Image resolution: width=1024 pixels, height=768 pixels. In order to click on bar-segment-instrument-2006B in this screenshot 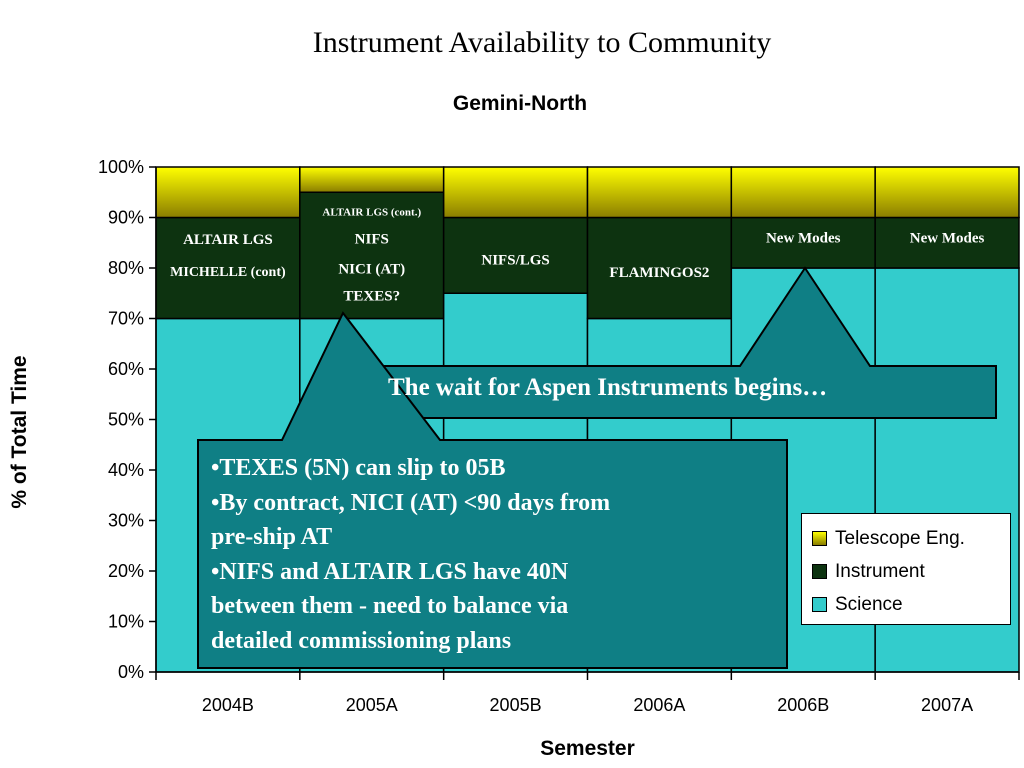, I will do `click(803, 242)`.